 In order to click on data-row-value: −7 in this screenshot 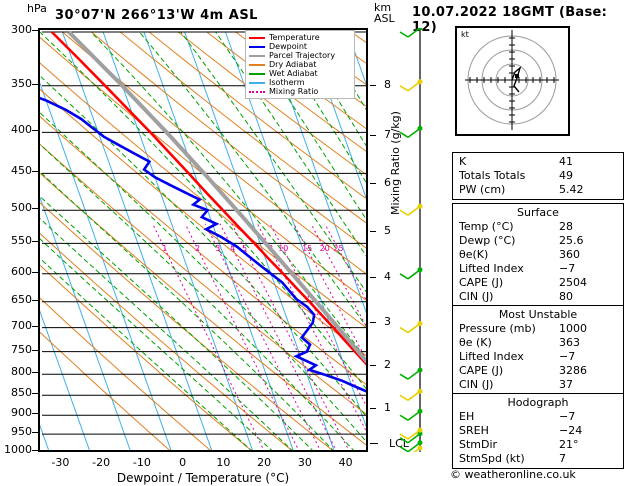, I will do `click(567, 356)`.